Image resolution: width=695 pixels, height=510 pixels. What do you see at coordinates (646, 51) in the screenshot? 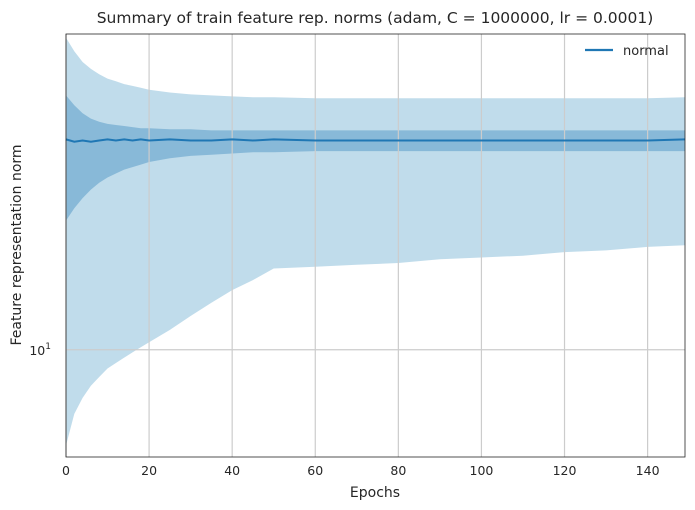
I see `legend-label-normal: normal` at bounding box center [646, 51].